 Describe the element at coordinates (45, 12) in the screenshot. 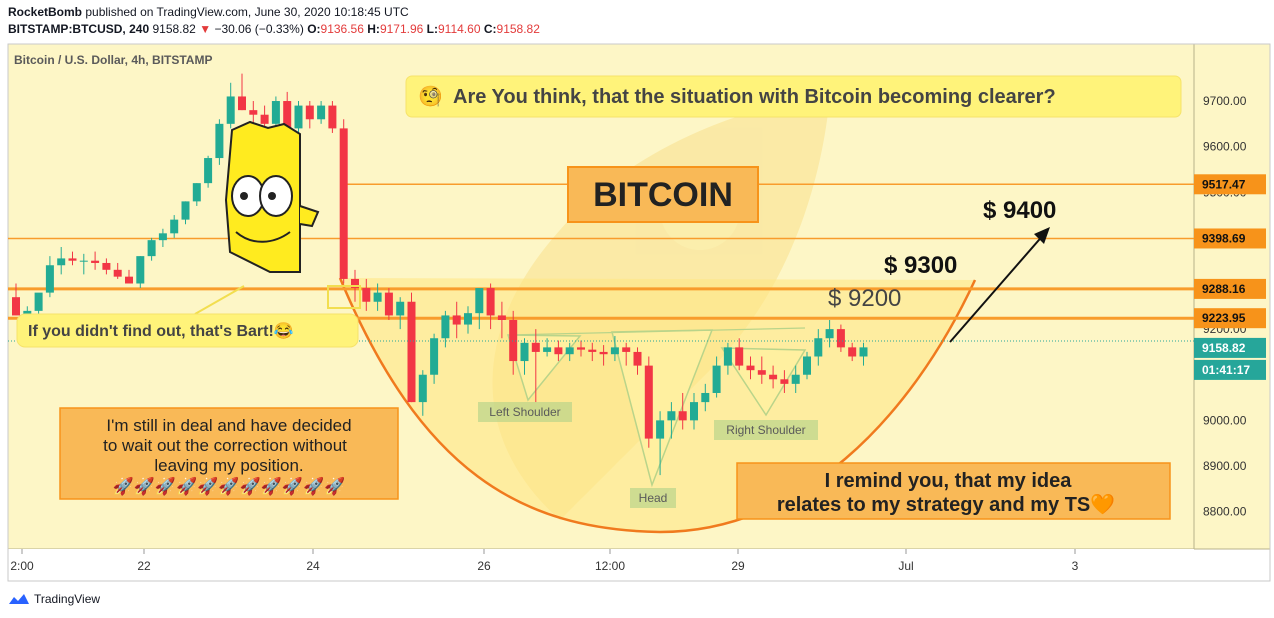

I see `author-name: RocketBomb` at that location.